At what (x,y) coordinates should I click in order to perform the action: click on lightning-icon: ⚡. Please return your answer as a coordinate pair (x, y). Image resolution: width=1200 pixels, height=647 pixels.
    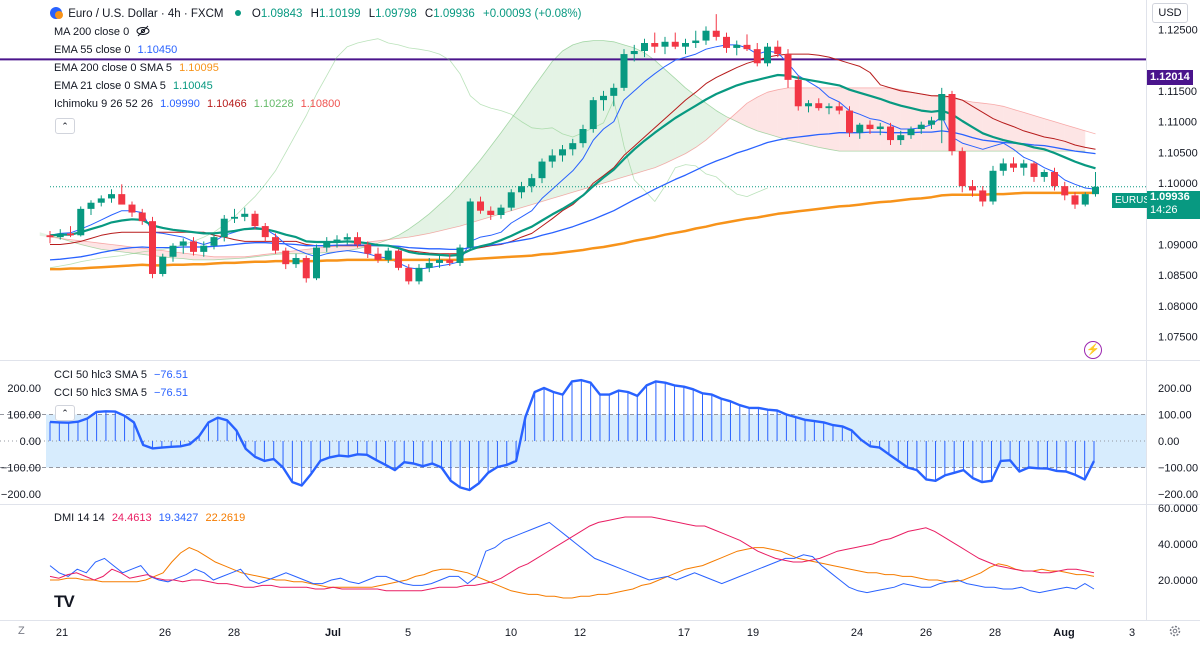
    Looking at the image, I should click on (1093, 350).